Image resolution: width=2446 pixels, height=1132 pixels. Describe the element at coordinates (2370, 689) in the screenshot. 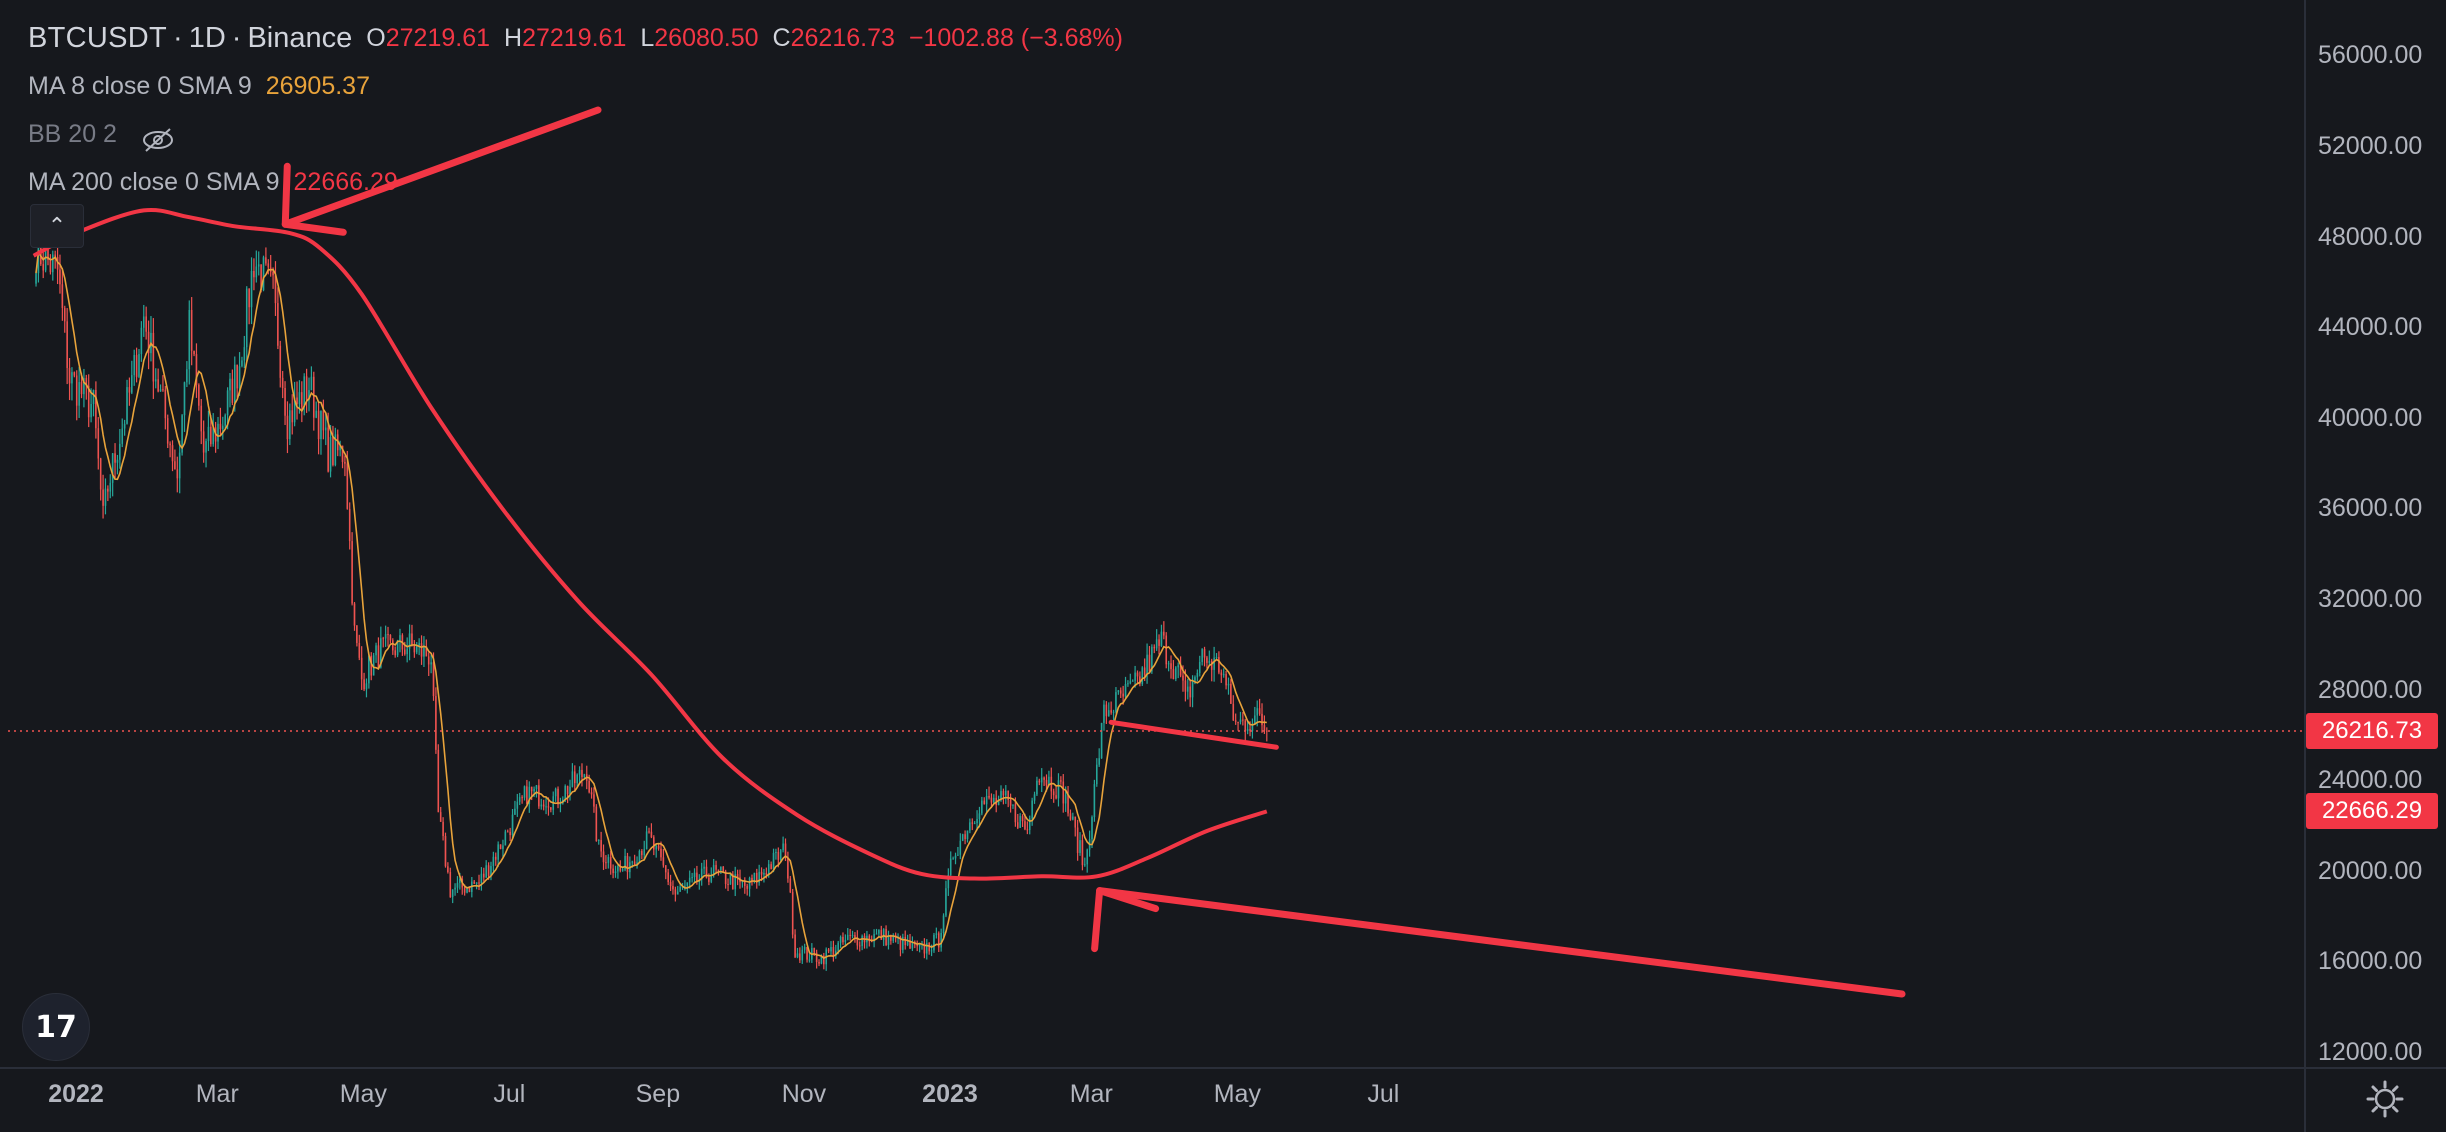

I see `price-tick-label: 28000.00` at that location.